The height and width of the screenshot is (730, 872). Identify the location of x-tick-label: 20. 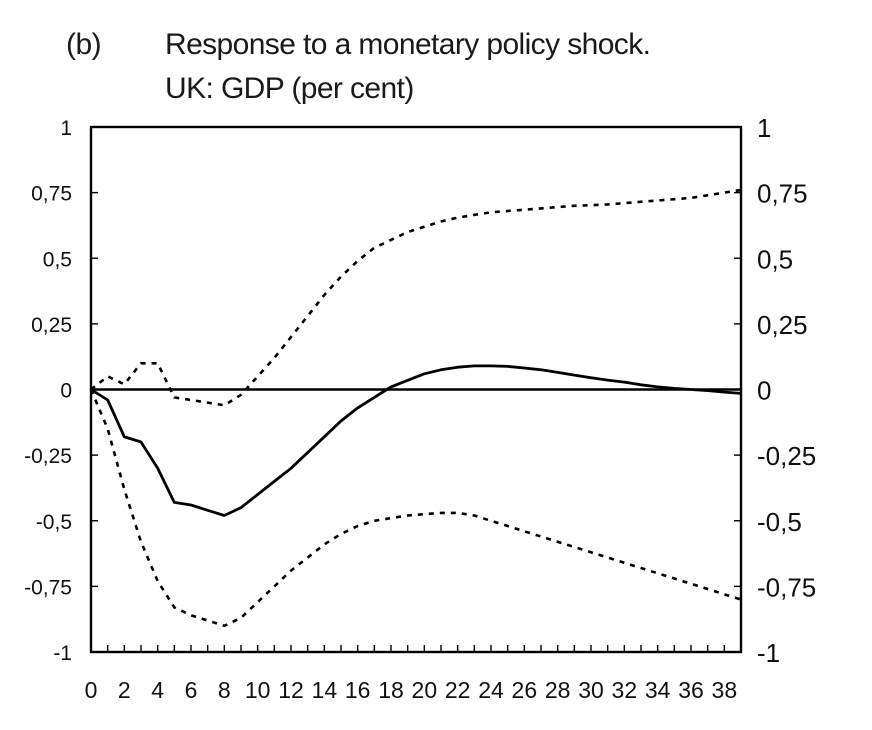
(425, 690).